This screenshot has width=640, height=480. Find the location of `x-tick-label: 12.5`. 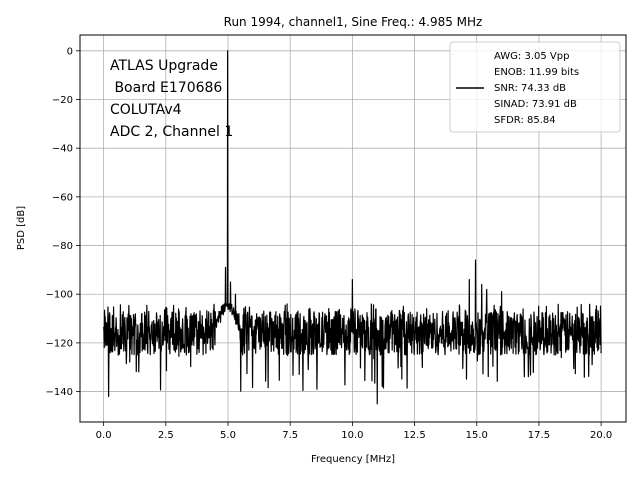

x-tick-label: 12.5 is located at coordinates (414, 435).